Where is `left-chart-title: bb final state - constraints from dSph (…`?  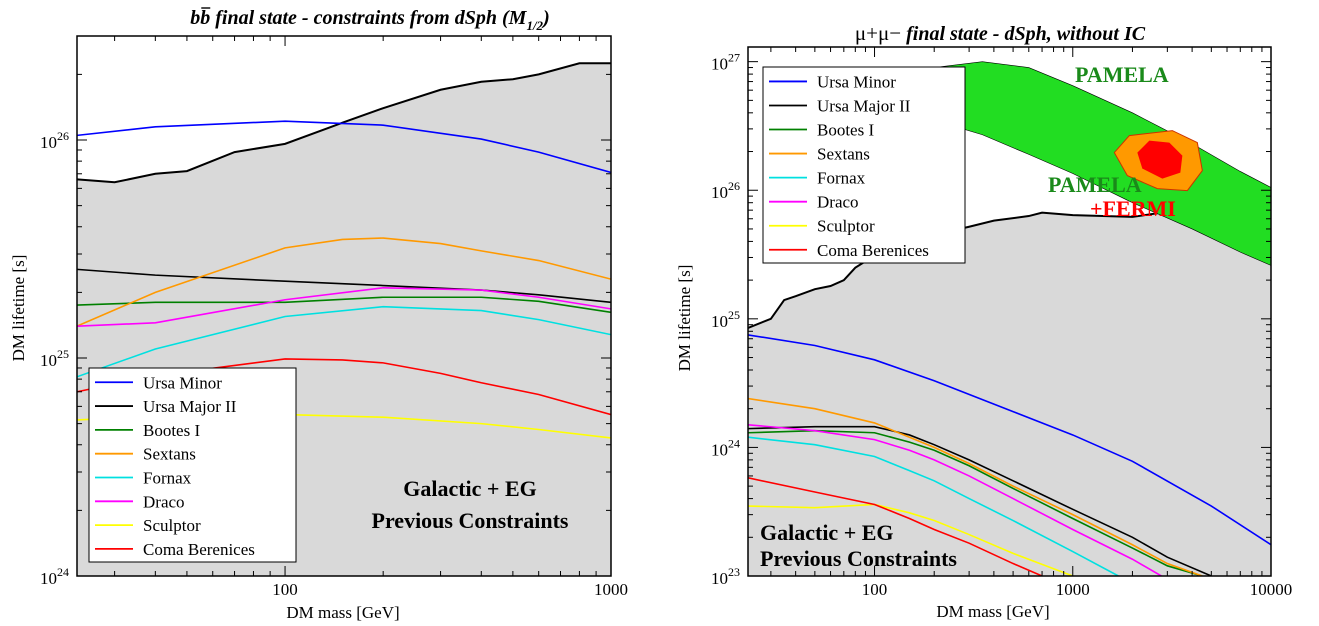 left-chart-title: bb final state - constraints from dSph (… is located at coordinates (369, 20).